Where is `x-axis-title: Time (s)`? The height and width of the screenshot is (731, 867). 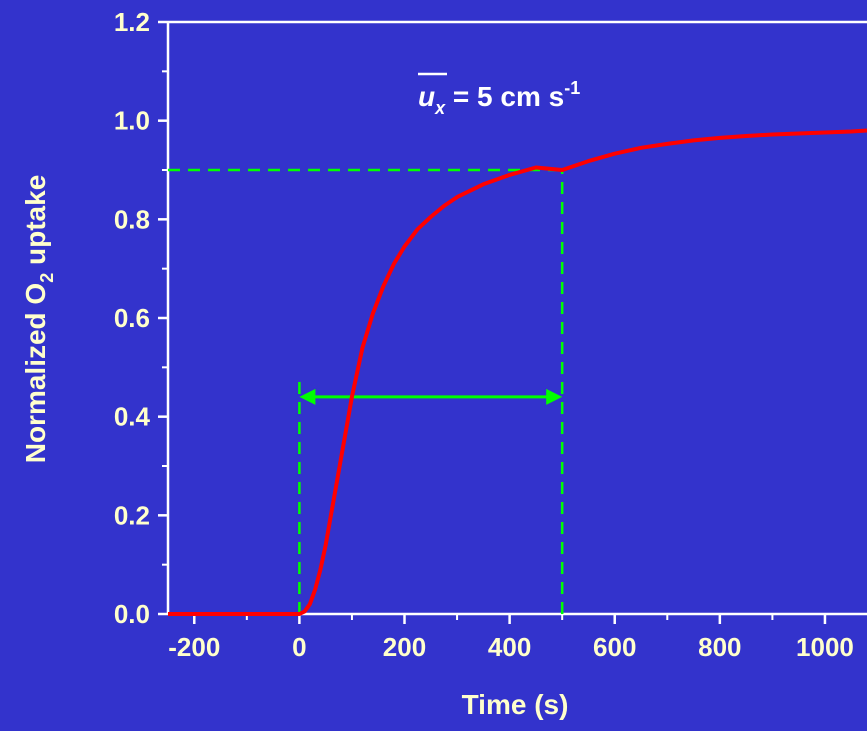 x-axis-title: Time (s) is located at coordinates (515, 704).